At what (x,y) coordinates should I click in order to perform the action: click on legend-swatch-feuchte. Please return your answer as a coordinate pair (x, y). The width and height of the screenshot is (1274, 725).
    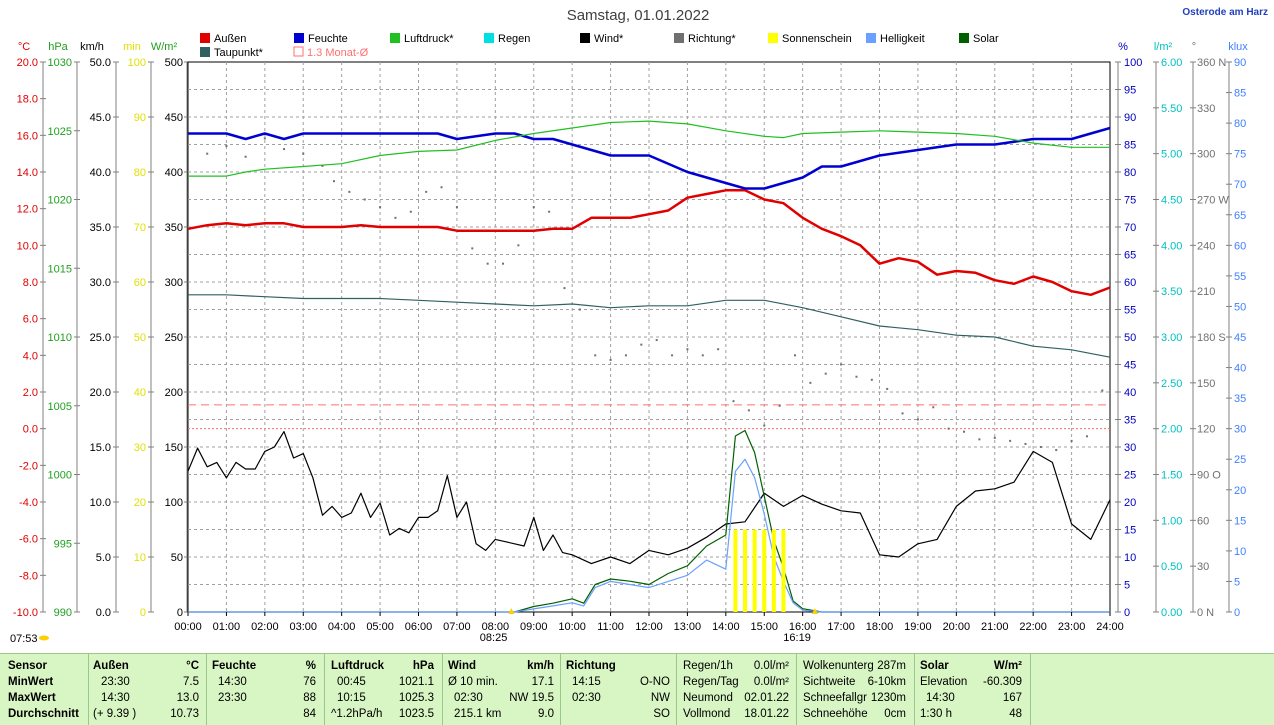
    Looking at the image, I should click on (299, 38).